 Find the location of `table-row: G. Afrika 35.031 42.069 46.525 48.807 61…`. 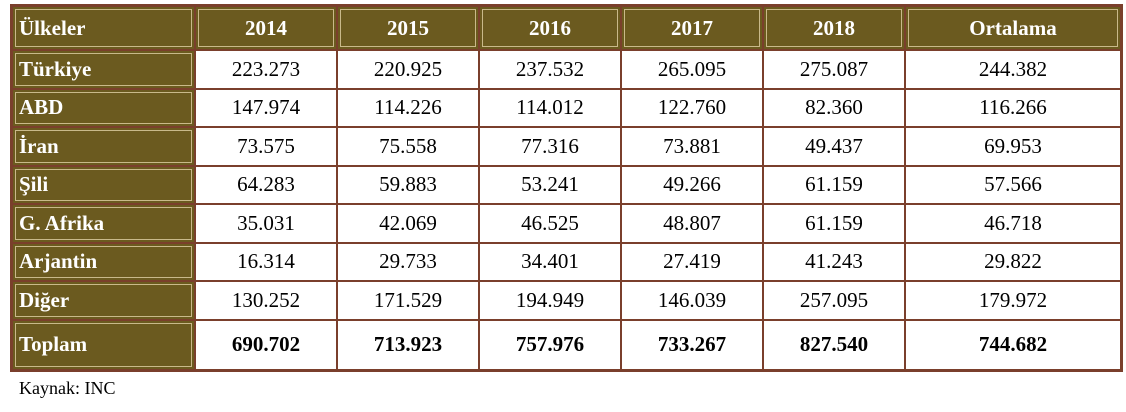

table-row: G. Afrika 35.031 42.069 46.525 48.807 61… is located at coordinates (566, 223).